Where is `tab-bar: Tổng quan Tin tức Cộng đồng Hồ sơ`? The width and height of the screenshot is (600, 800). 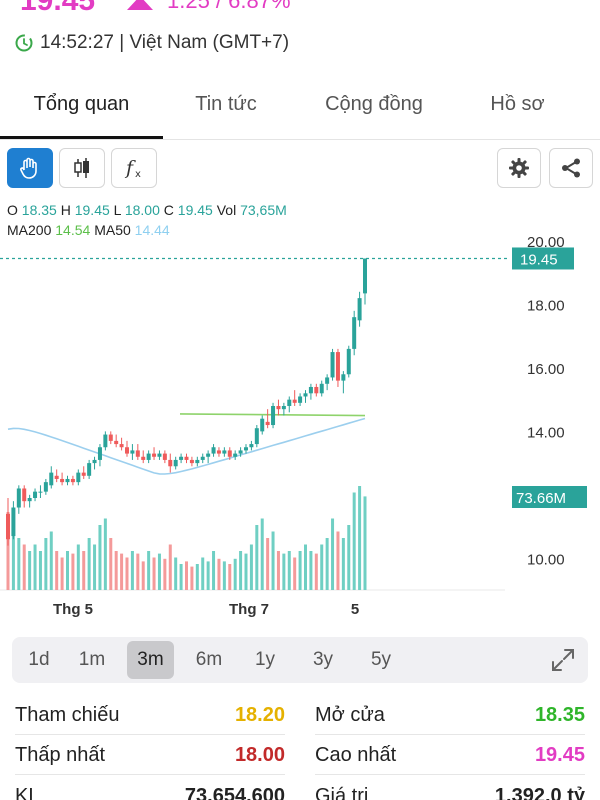
tab-bar: Tổng quan Tin tức Cộng đồng Hồ sơ is located at coordinates (300, 109).